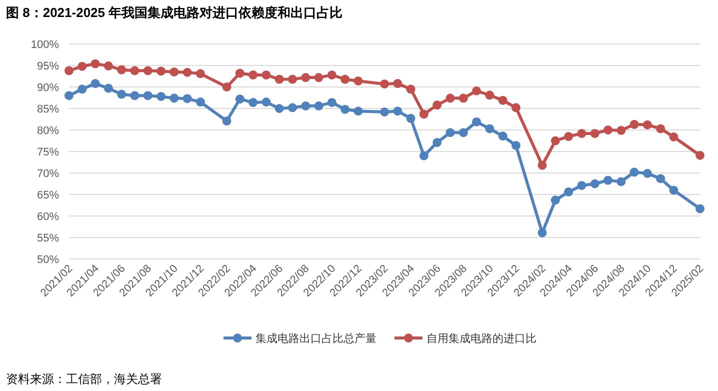 This screenshot has height=391, width=718. I want to click on y-tick-label: 65%, so click(48, 196).